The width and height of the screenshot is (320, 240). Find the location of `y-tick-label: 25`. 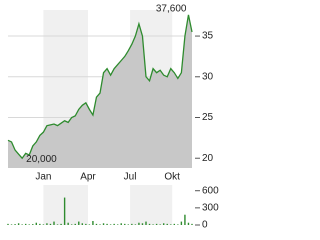

y-tick-label: 25 is located at coordinates (208, 117).